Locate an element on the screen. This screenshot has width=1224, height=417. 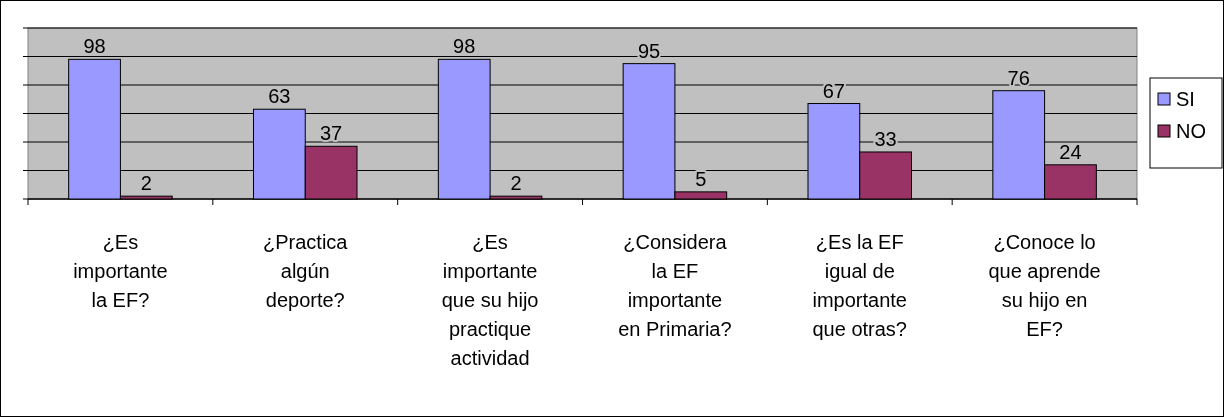
data-label: 63 is located at coordinates (279, 96).